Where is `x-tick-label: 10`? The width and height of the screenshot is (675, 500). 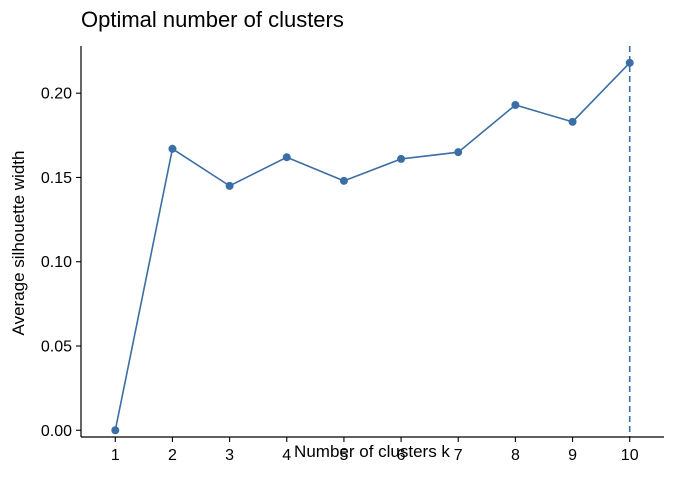
x-tick-label: 10 is located at coordinates (630, 455).